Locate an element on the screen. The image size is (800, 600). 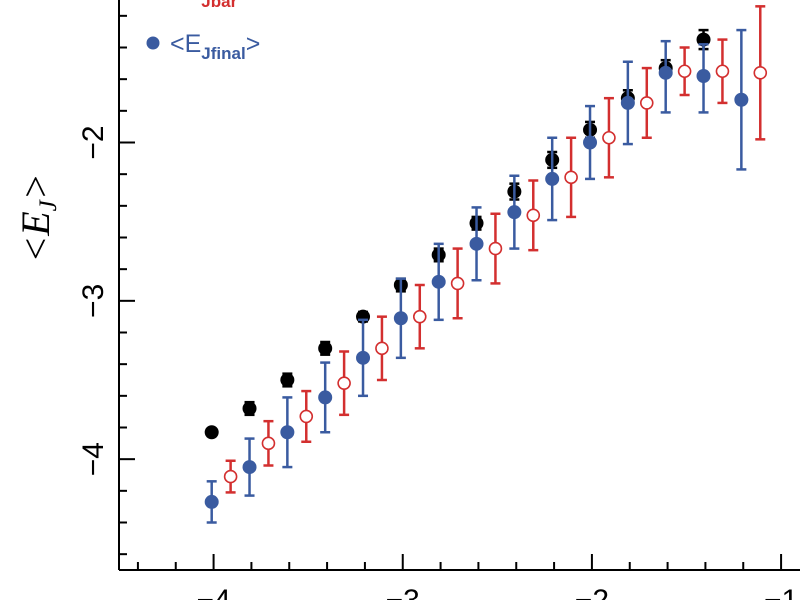
legend-label-jbar: <EJbar> is located at coordinates (211, 5).